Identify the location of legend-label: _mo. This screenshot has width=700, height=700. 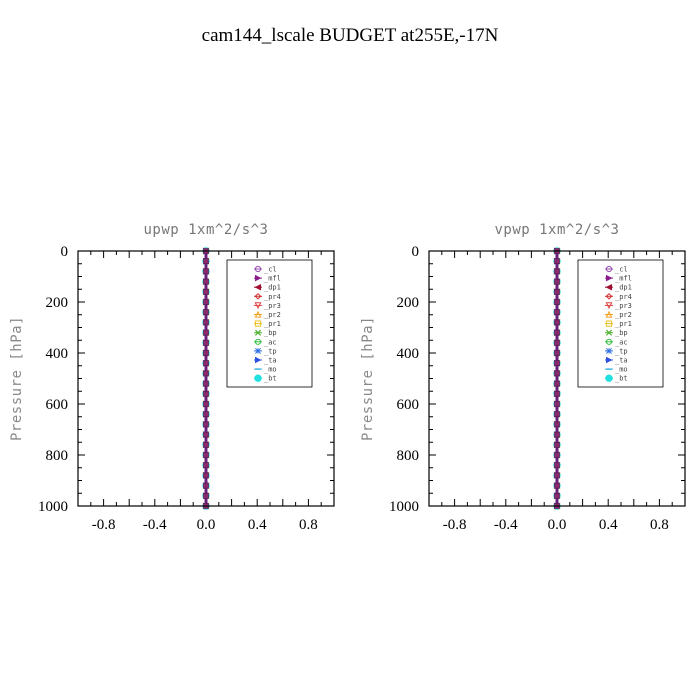
(621, 370).